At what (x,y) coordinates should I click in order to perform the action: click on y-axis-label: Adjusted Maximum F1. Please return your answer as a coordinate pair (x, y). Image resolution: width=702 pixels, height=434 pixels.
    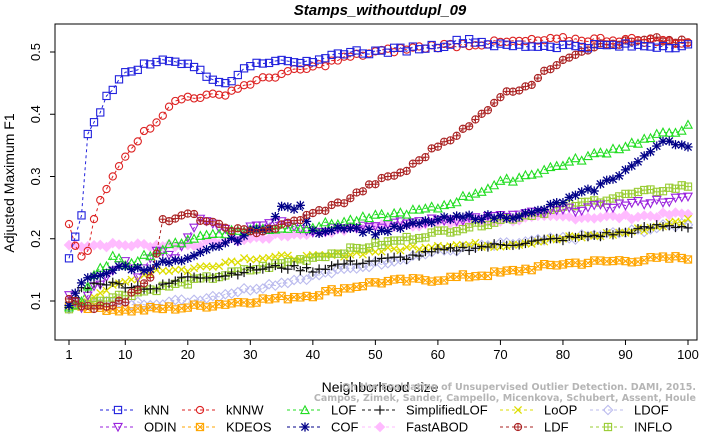
    Looking at the image, I should click on (9, 182).